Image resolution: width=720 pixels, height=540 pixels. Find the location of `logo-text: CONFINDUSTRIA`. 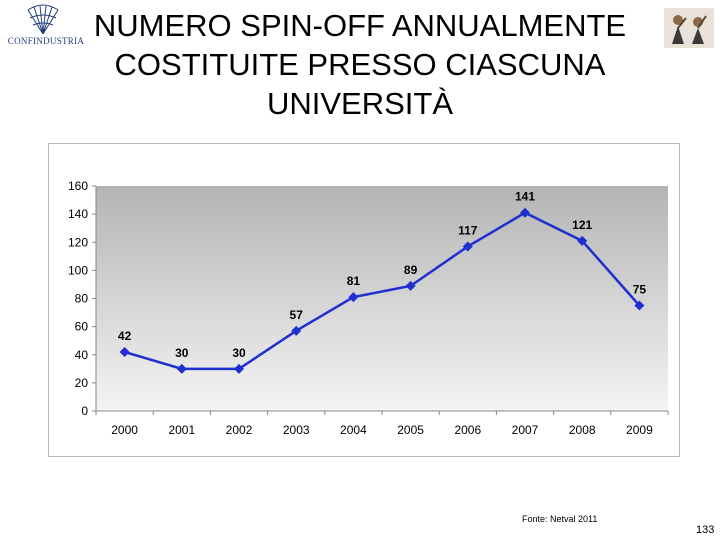

logo-text: CONFINDUSTRIA is located at coordinates (46, 41).